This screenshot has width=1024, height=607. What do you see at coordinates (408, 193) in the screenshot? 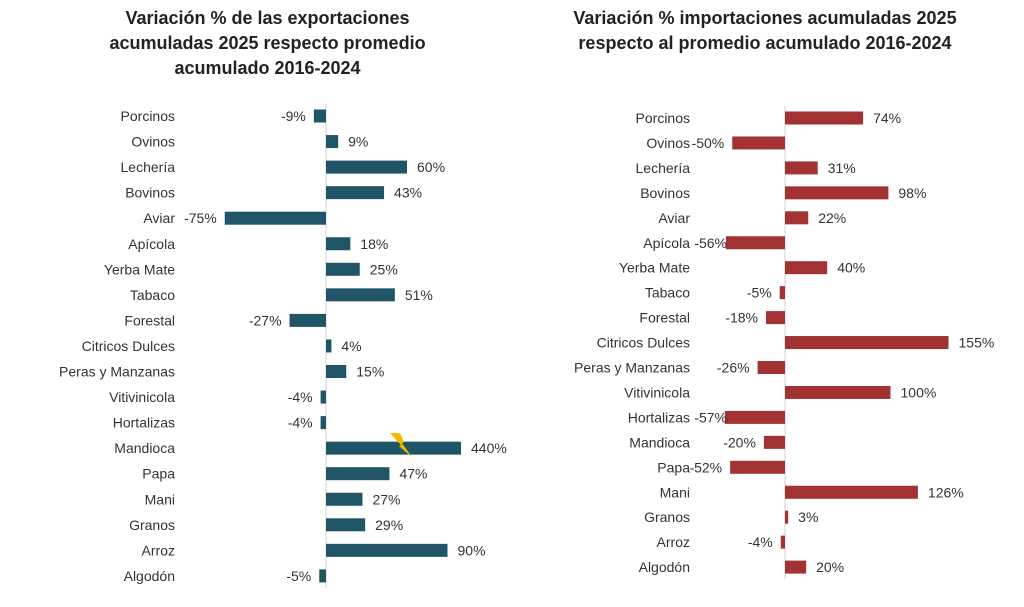
I see `data-label: 43%` at bounding box center [408, 193].